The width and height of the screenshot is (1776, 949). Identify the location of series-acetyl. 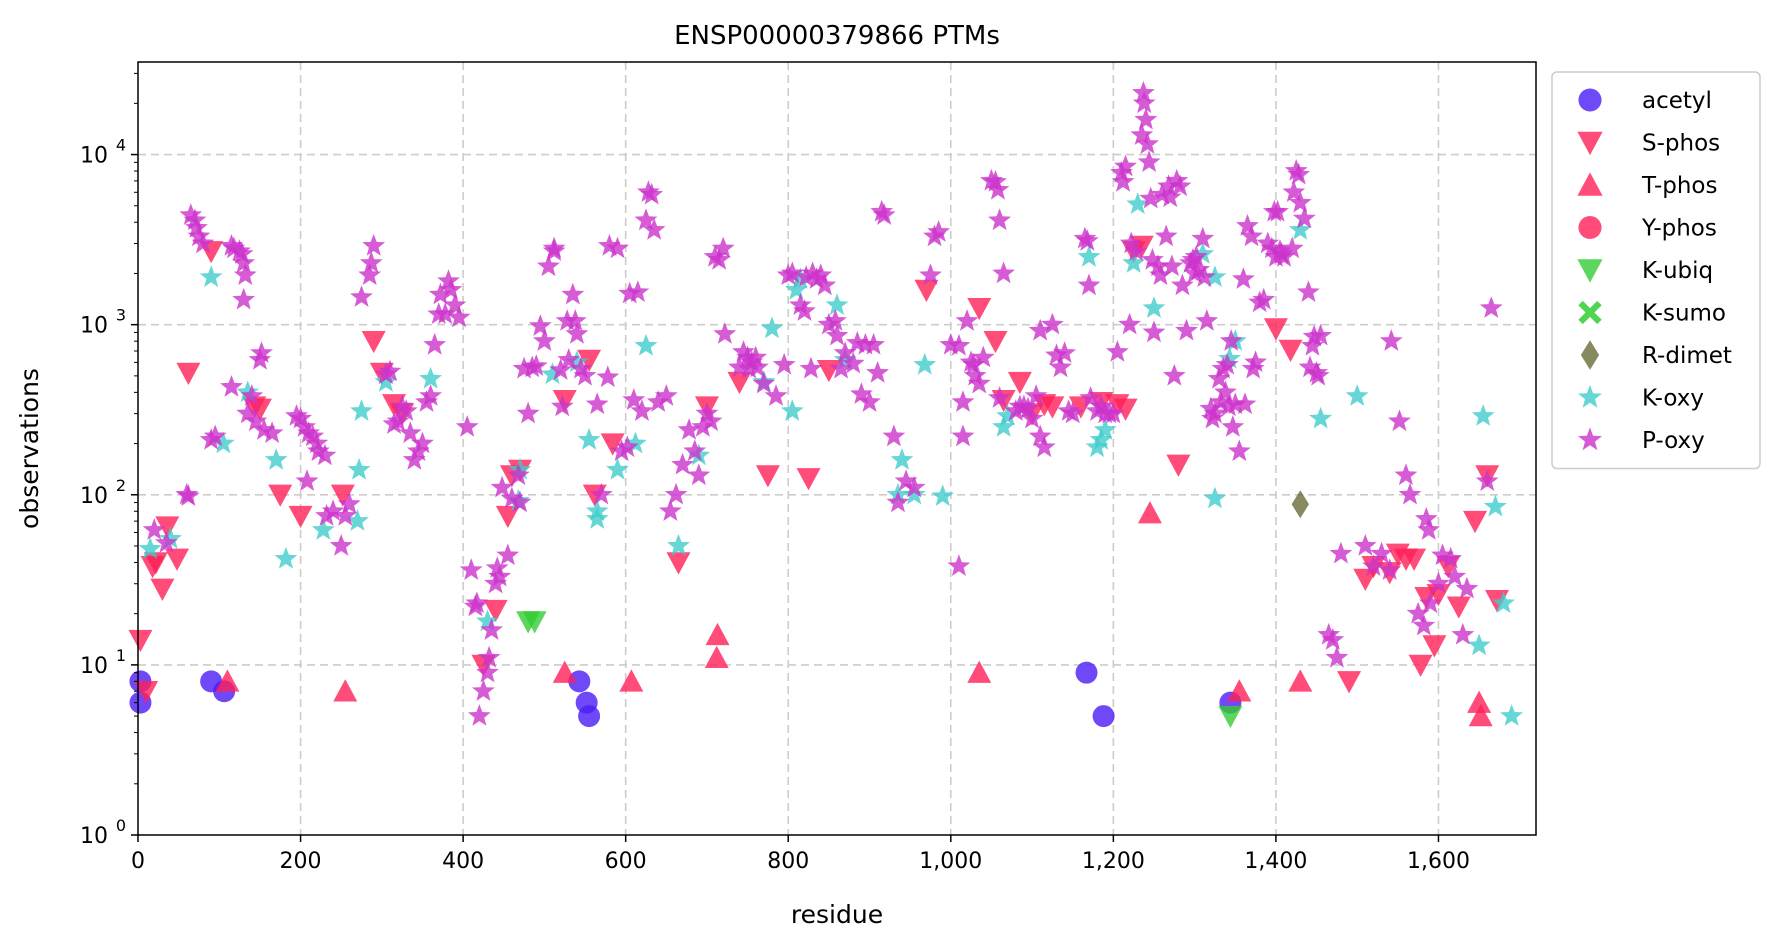
(685, 694).